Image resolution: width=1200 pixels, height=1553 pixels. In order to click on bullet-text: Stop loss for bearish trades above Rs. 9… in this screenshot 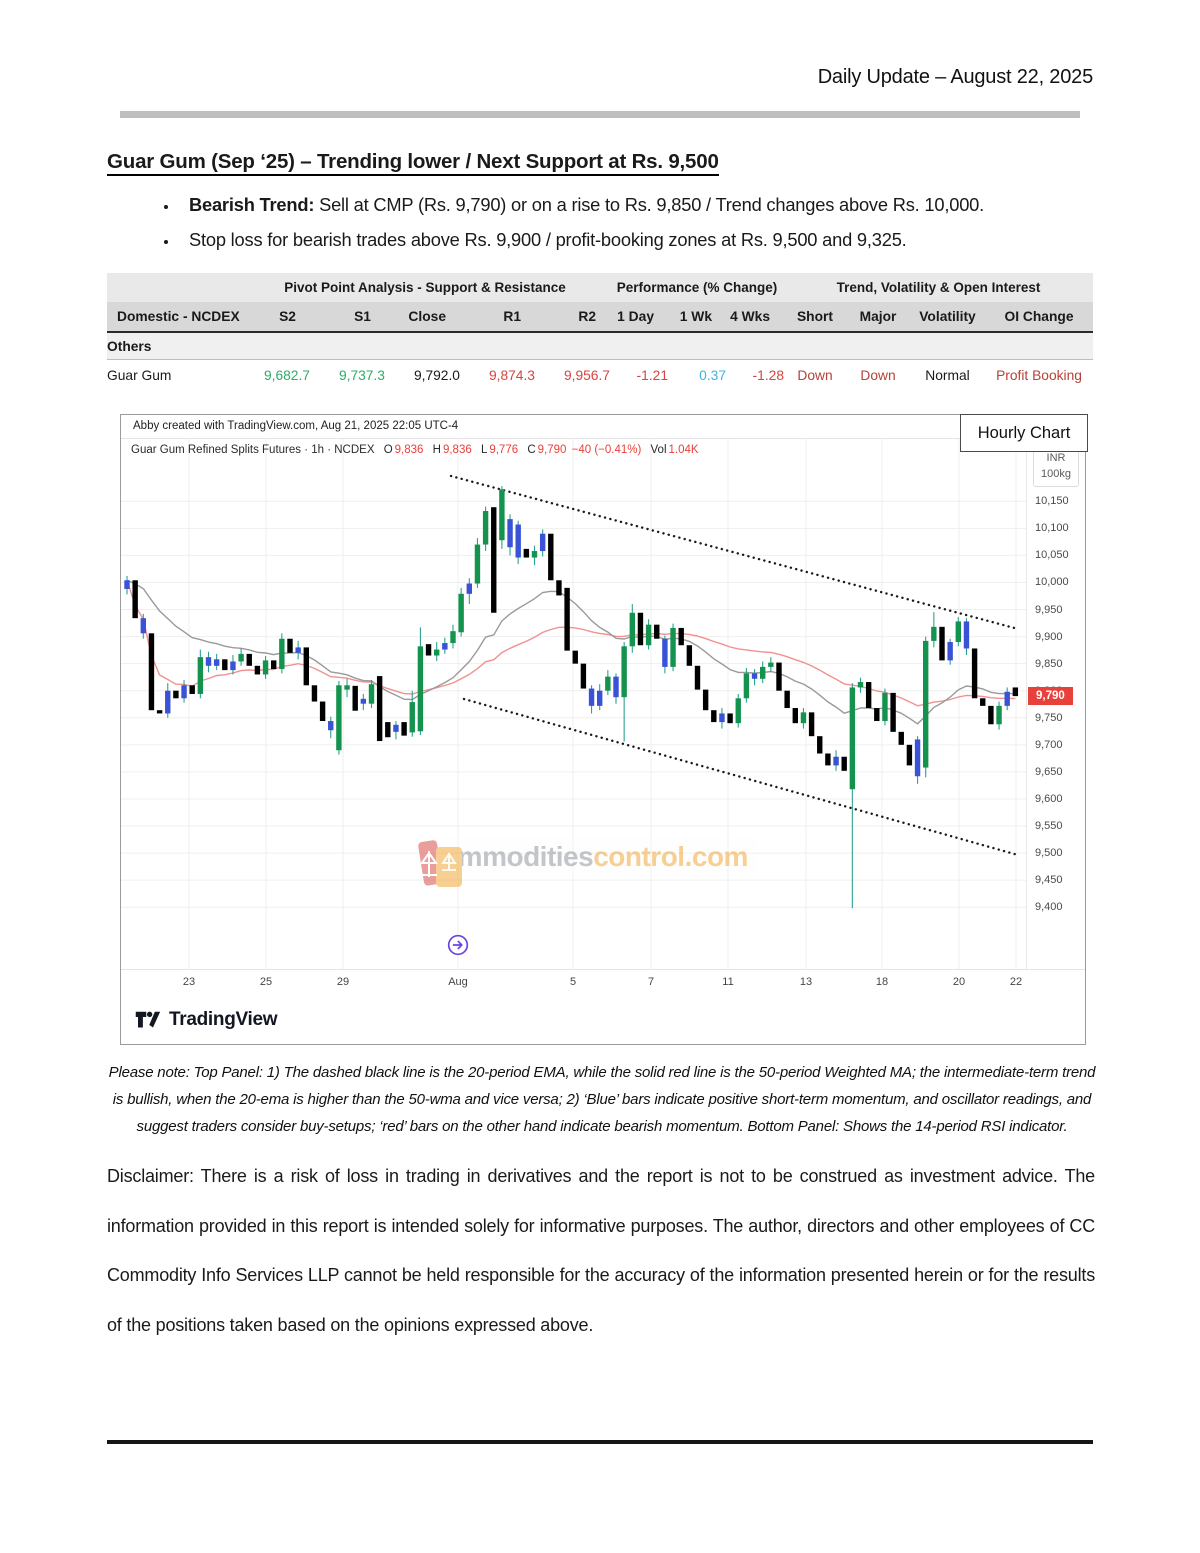, I will do `click(548, 239)`.